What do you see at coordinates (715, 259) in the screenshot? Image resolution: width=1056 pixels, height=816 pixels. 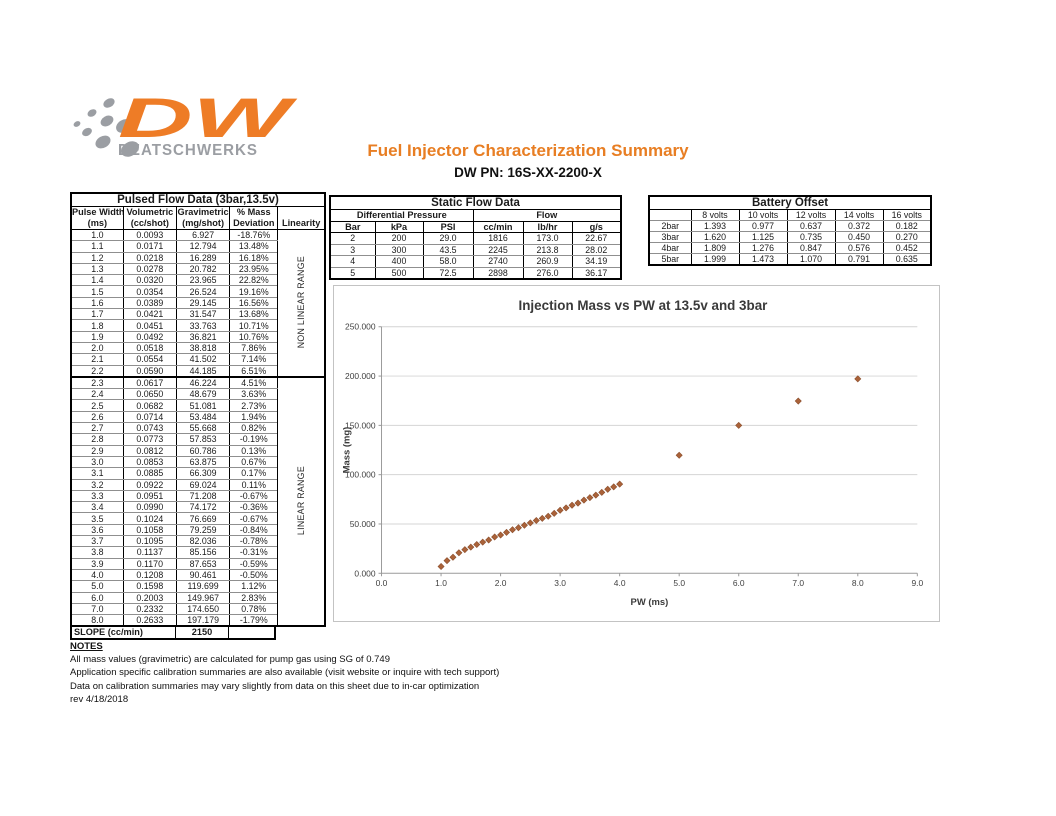 I see `table-cell: 1.999` at bounding box center [715, 259].